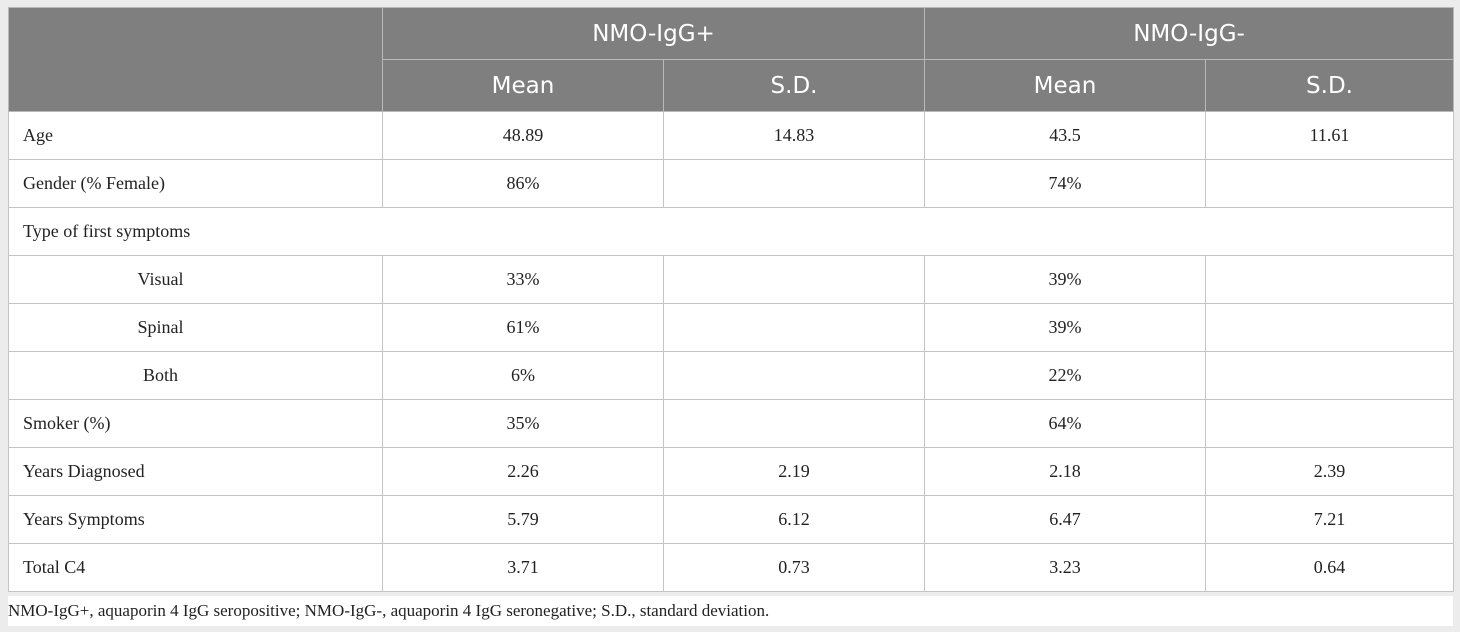 The width and height of the screenshot is (1460, 632). What do you see at coordinates (653, 33) in the screenshot?
I see `group-header-seropositive: NMO-IgG+` at bounding box center [653, 33].